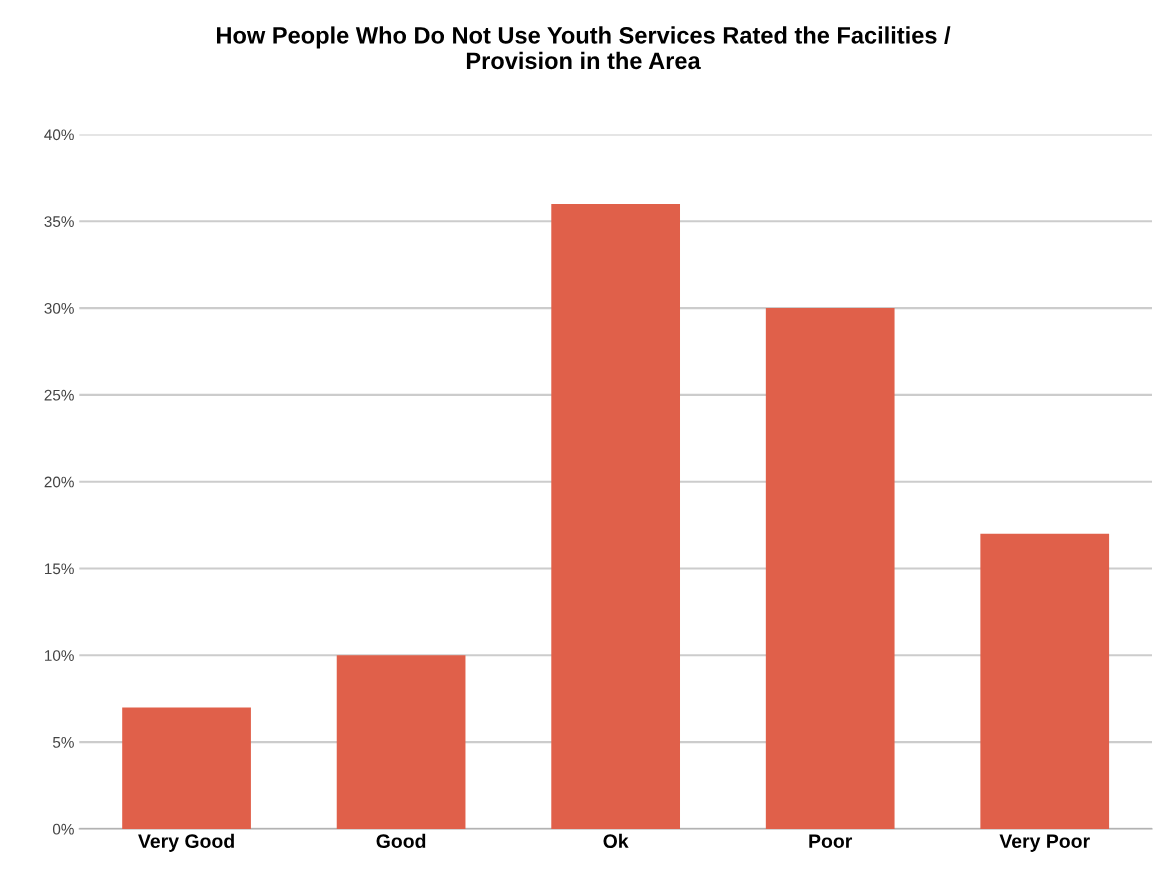 This screenshot has width=1166, height=879. What do you see at coordinates (401, 841) in the screenshot?
I see `x-tick-label: Good` at bounding box center [401, 841].